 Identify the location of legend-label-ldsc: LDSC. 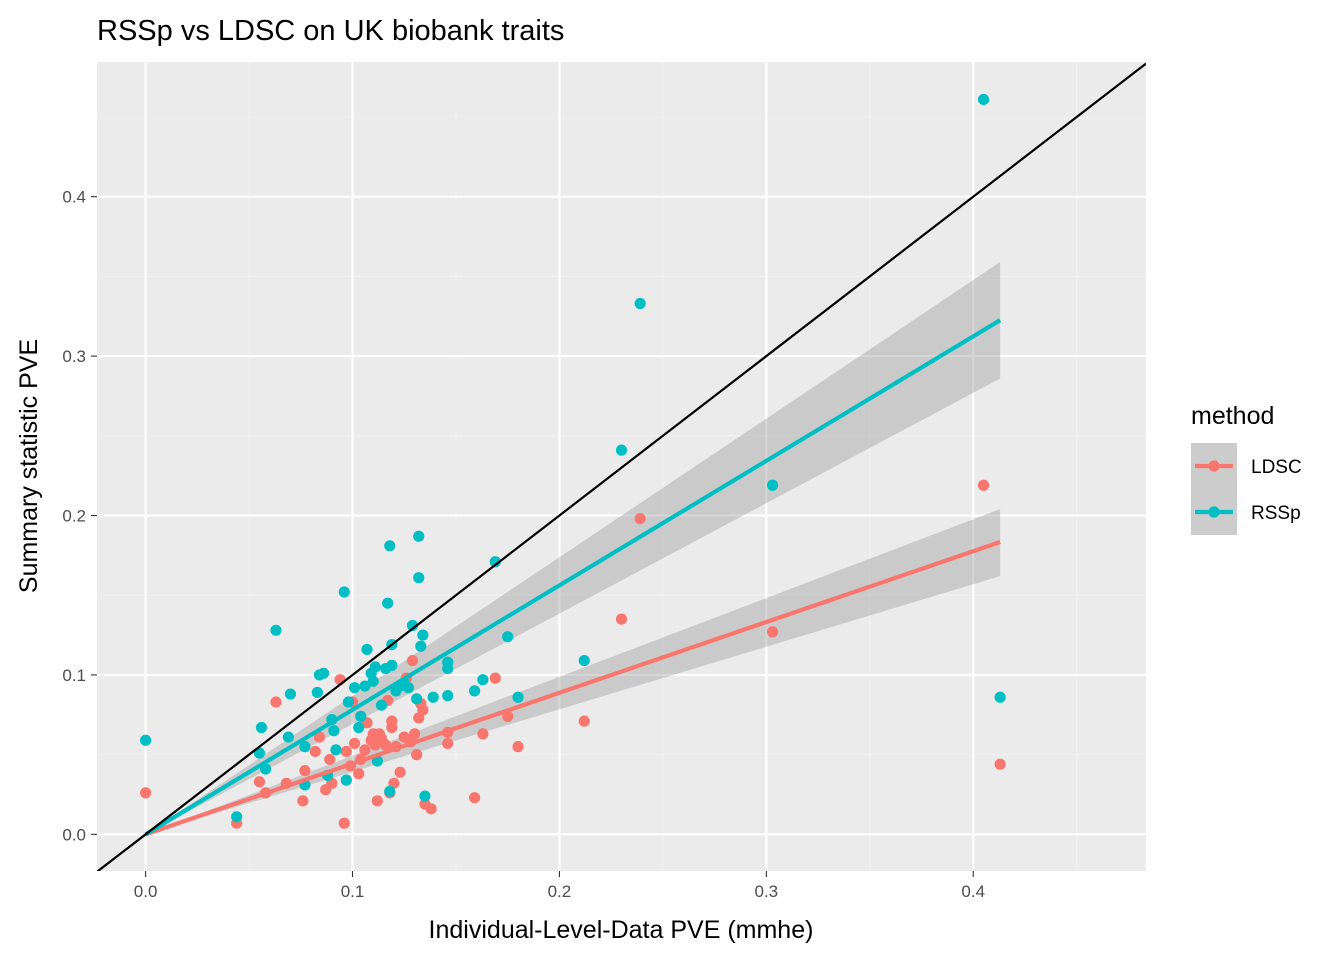
(1276, 467).